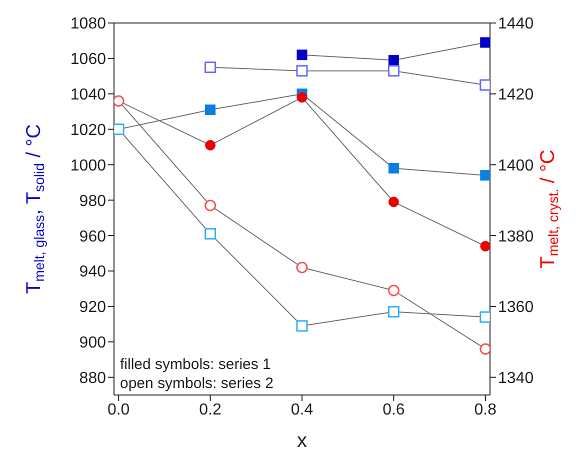 The width and height of the screenshot is (588, 469). Describe the element at coordinates (92, 201) in the screenshot. I see `y-tick-label: 980` at that location.